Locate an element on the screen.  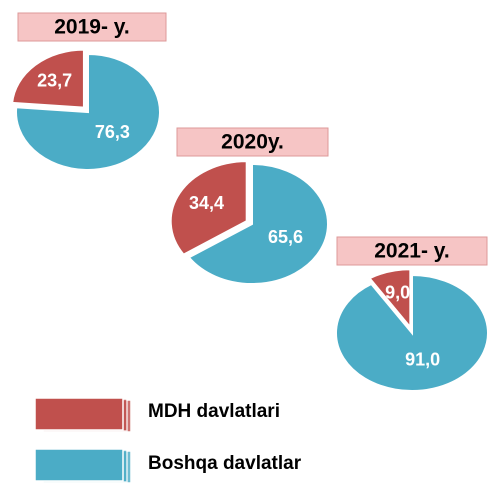
chart-title: 2019- y. is located at coordinates (92, 27).